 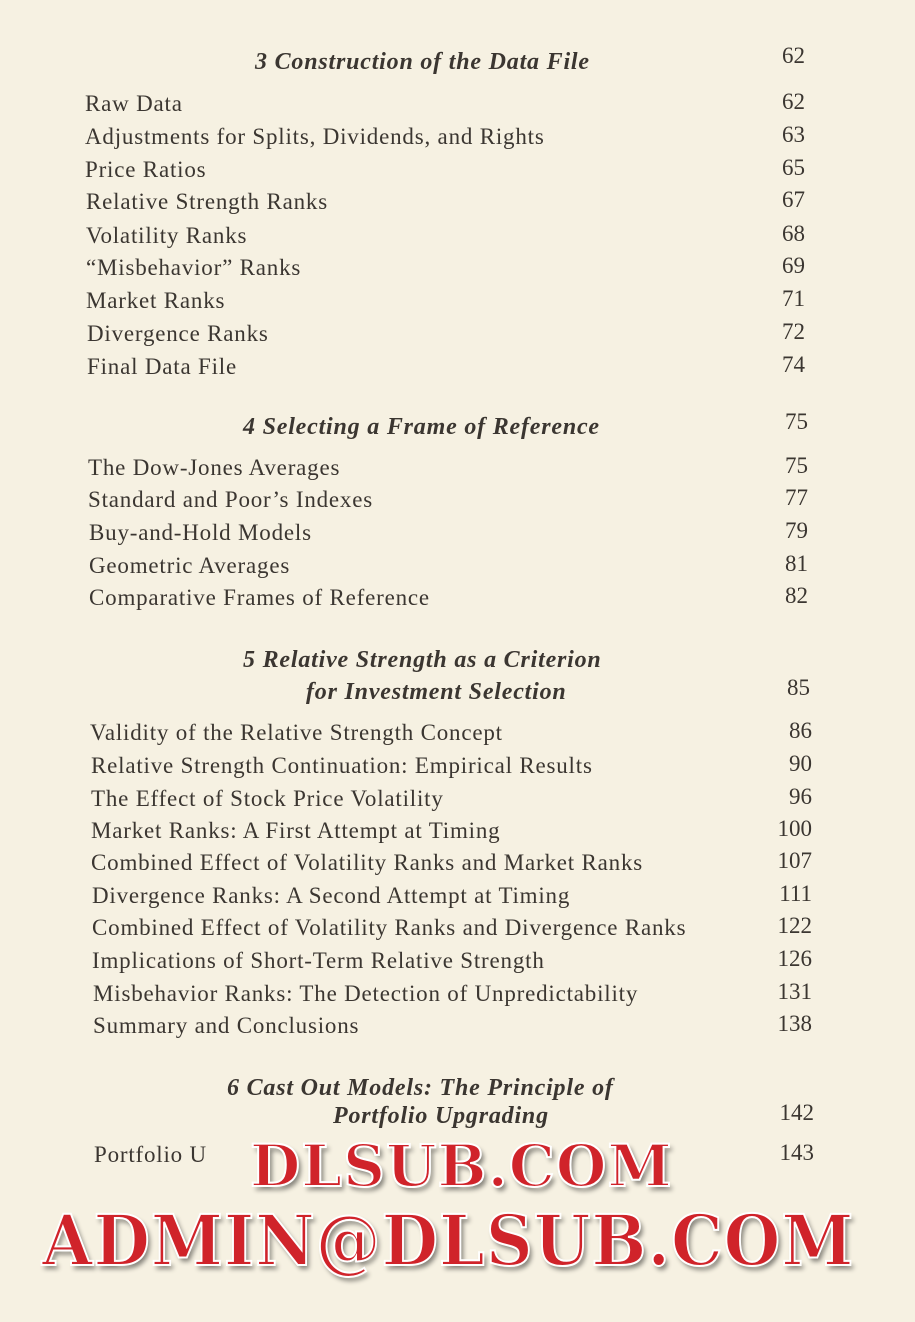 What do you see at coordinates (190, 565) in the screenshot?
I see `toc-entry-title: Geometric Averages` at bounding box center [190, 565].